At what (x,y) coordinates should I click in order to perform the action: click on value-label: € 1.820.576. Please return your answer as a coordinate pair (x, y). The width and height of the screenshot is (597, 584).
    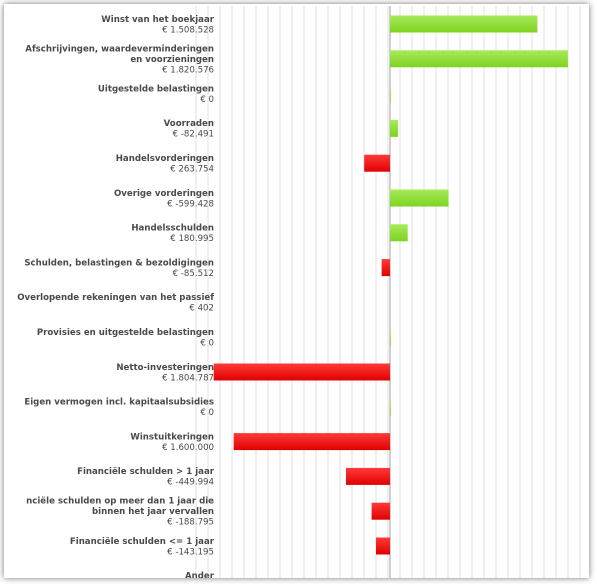
    Looking at the image, I should click on (188, 70).